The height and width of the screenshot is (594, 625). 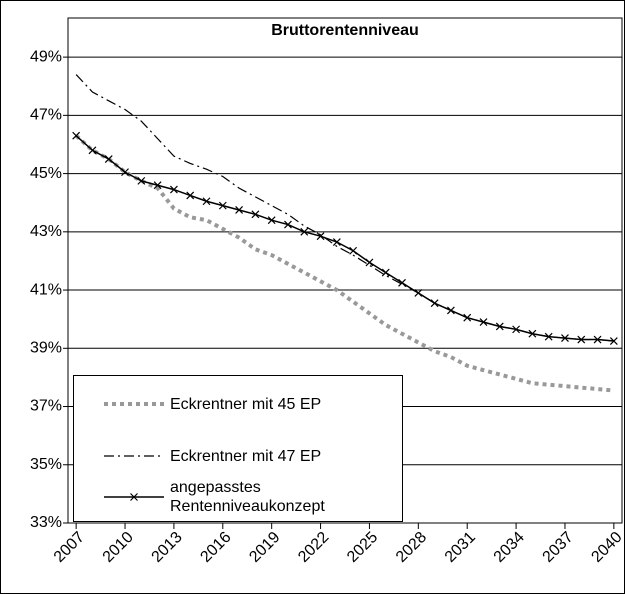 I want to click on y-tick-label: 37%, so click(x=46, y=406).